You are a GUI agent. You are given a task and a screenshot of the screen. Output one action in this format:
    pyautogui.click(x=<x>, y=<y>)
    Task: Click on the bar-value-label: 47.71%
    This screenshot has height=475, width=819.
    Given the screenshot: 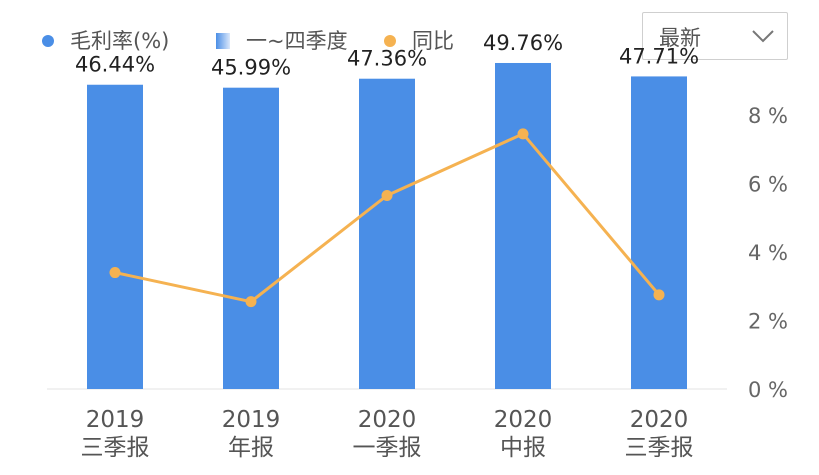 What is the action you would take?
    pyautogui.click(x=659, y=56)
    